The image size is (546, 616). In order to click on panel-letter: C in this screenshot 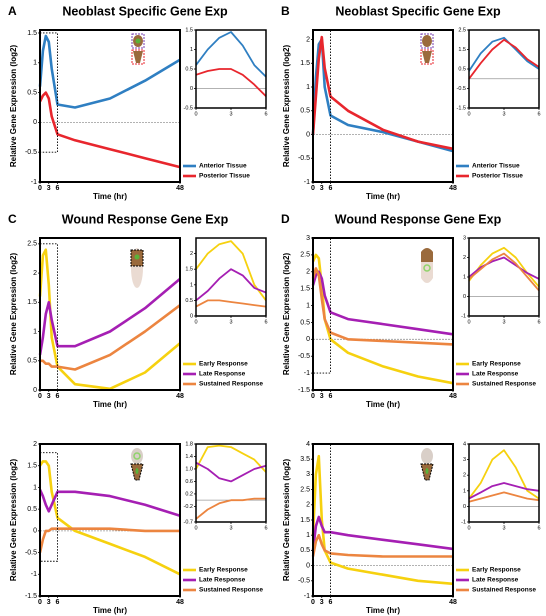, I will do `click(12, 219)`.